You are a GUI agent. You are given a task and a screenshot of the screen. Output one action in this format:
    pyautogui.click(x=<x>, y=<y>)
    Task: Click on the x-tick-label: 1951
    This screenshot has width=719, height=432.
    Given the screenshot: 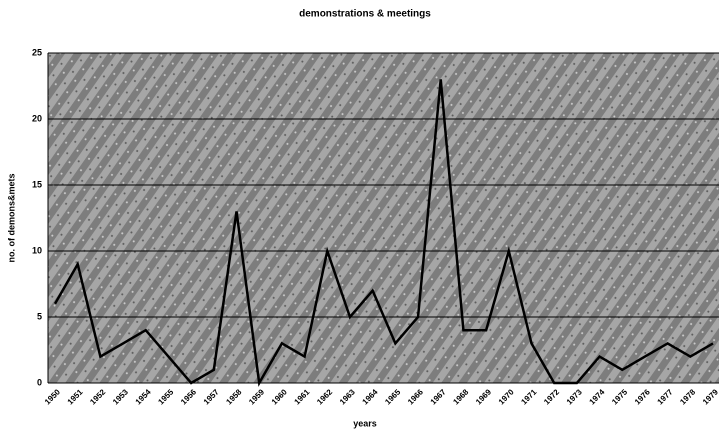 What is the action you would take?
    pyautogui.click(x=75, y=396)
    